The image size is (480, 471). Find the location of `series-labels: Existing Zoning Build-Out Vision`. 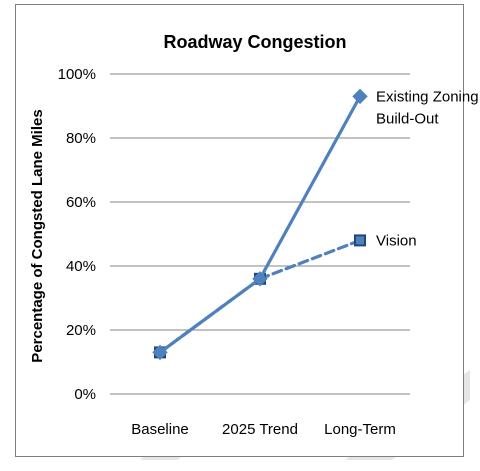

series-labels: Existing Zoning Build-Out Vision is located at coordinates (427, 168).